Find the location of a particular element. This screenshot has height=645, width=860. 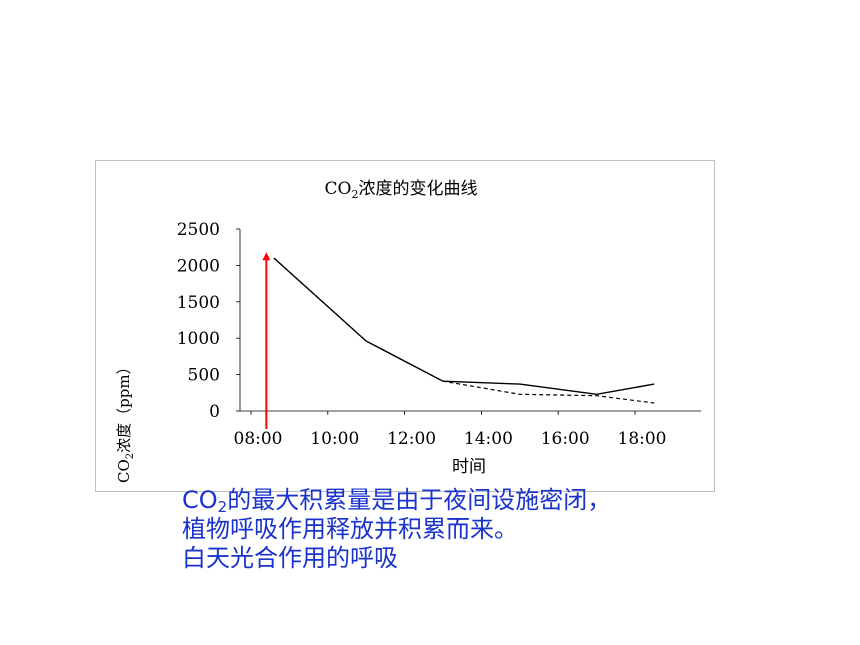

y-axis-label-rest: 浓度（ppm） is located at coordinates (124, 405).